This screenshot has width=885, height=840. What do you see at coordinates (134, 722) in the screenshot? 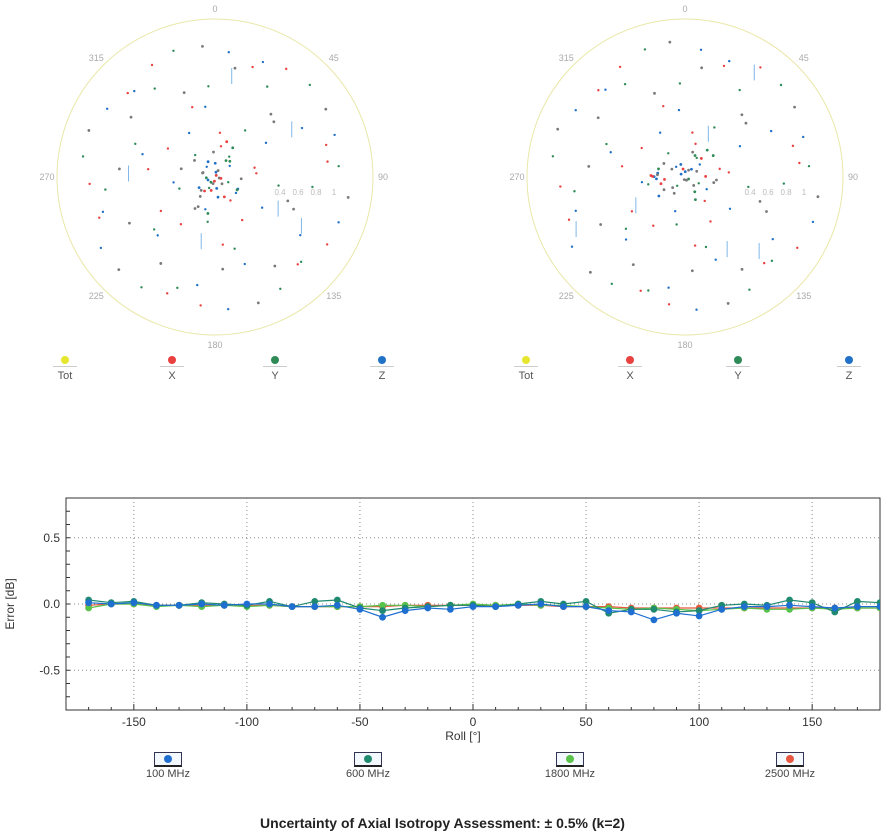
I see `x-tick-label: -150` at bounding box center [134, 722].